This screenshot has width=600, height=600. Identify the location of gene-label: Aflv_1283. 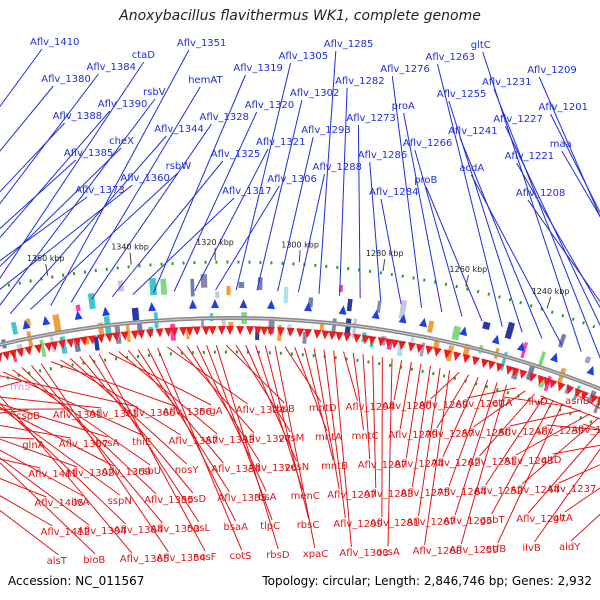
(389, 494).